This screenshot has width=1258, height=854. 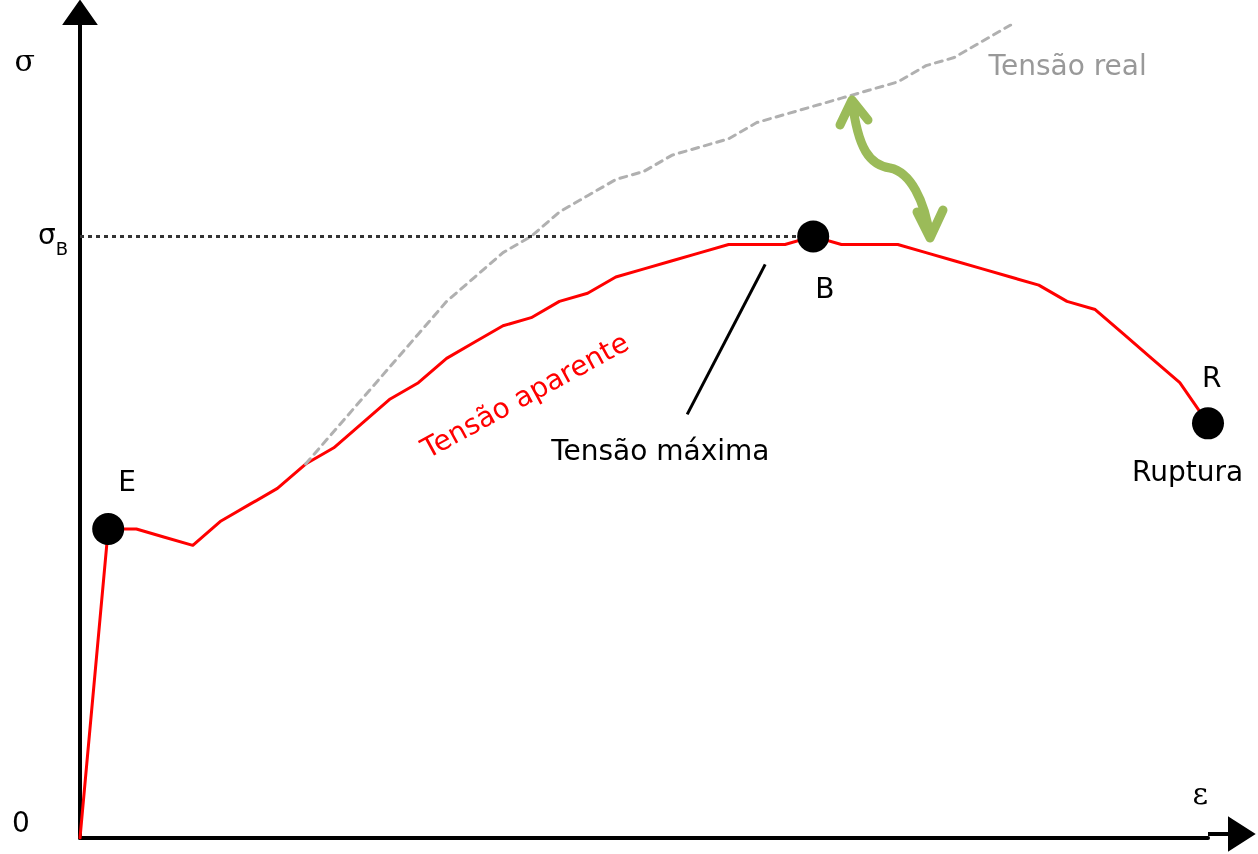 What do you see at coordinates (1188, 471) in the screenshot?
I see `annotation: Ruptura` at bounding box center [1188, 471].